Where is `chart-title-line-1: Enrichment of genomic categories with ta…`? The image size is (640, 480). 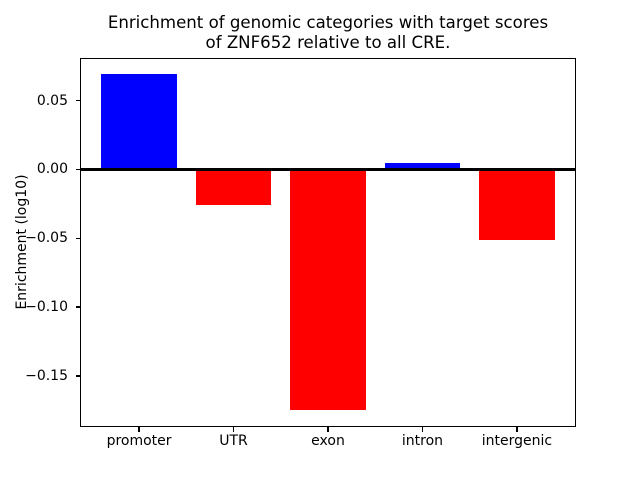
chart-title-line-1: Enrichment of genomic categories with ta… is located at coordinates (328, 22).